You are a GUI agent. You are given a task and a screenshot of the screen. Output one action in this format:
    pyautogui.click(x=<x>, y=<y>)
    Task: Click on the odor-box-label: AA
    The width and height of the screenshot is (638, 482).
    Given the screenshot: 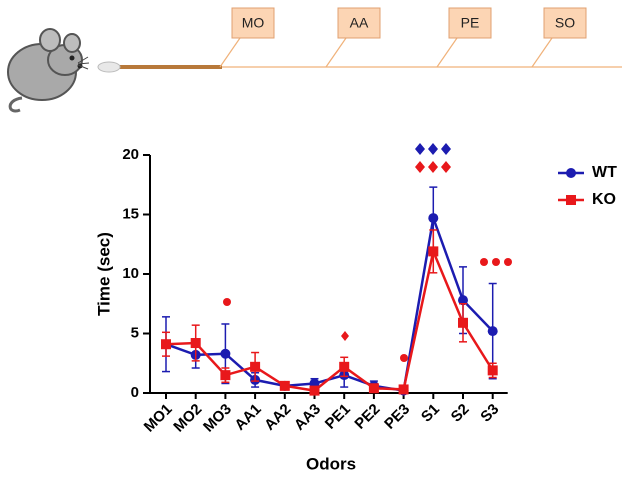 What is the action you would take?
    pyautogui.click(x=359, y=23)
    